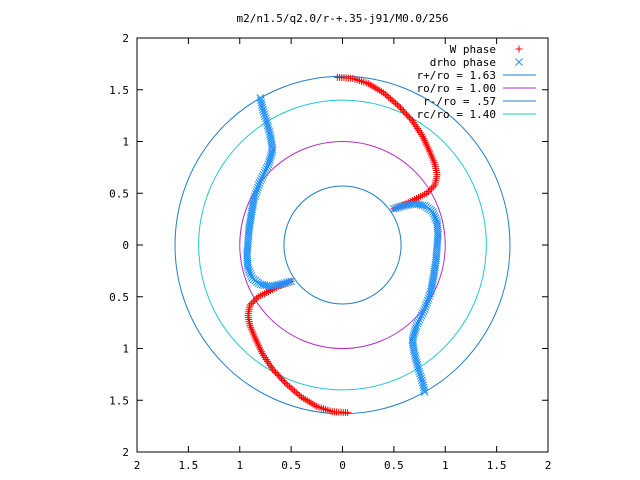 The width and height of the screenshot is (640, 480). What do you see at coordinates (497, 465) in the screenshot?
I see `x-tick-label: 1.5` at bounding box center [497, 465].